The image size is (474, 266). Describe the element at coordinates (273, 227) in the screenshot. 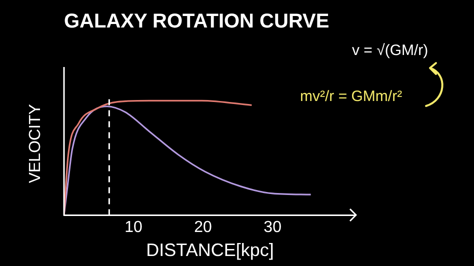

I see `x-tick-label: 30` at that location.